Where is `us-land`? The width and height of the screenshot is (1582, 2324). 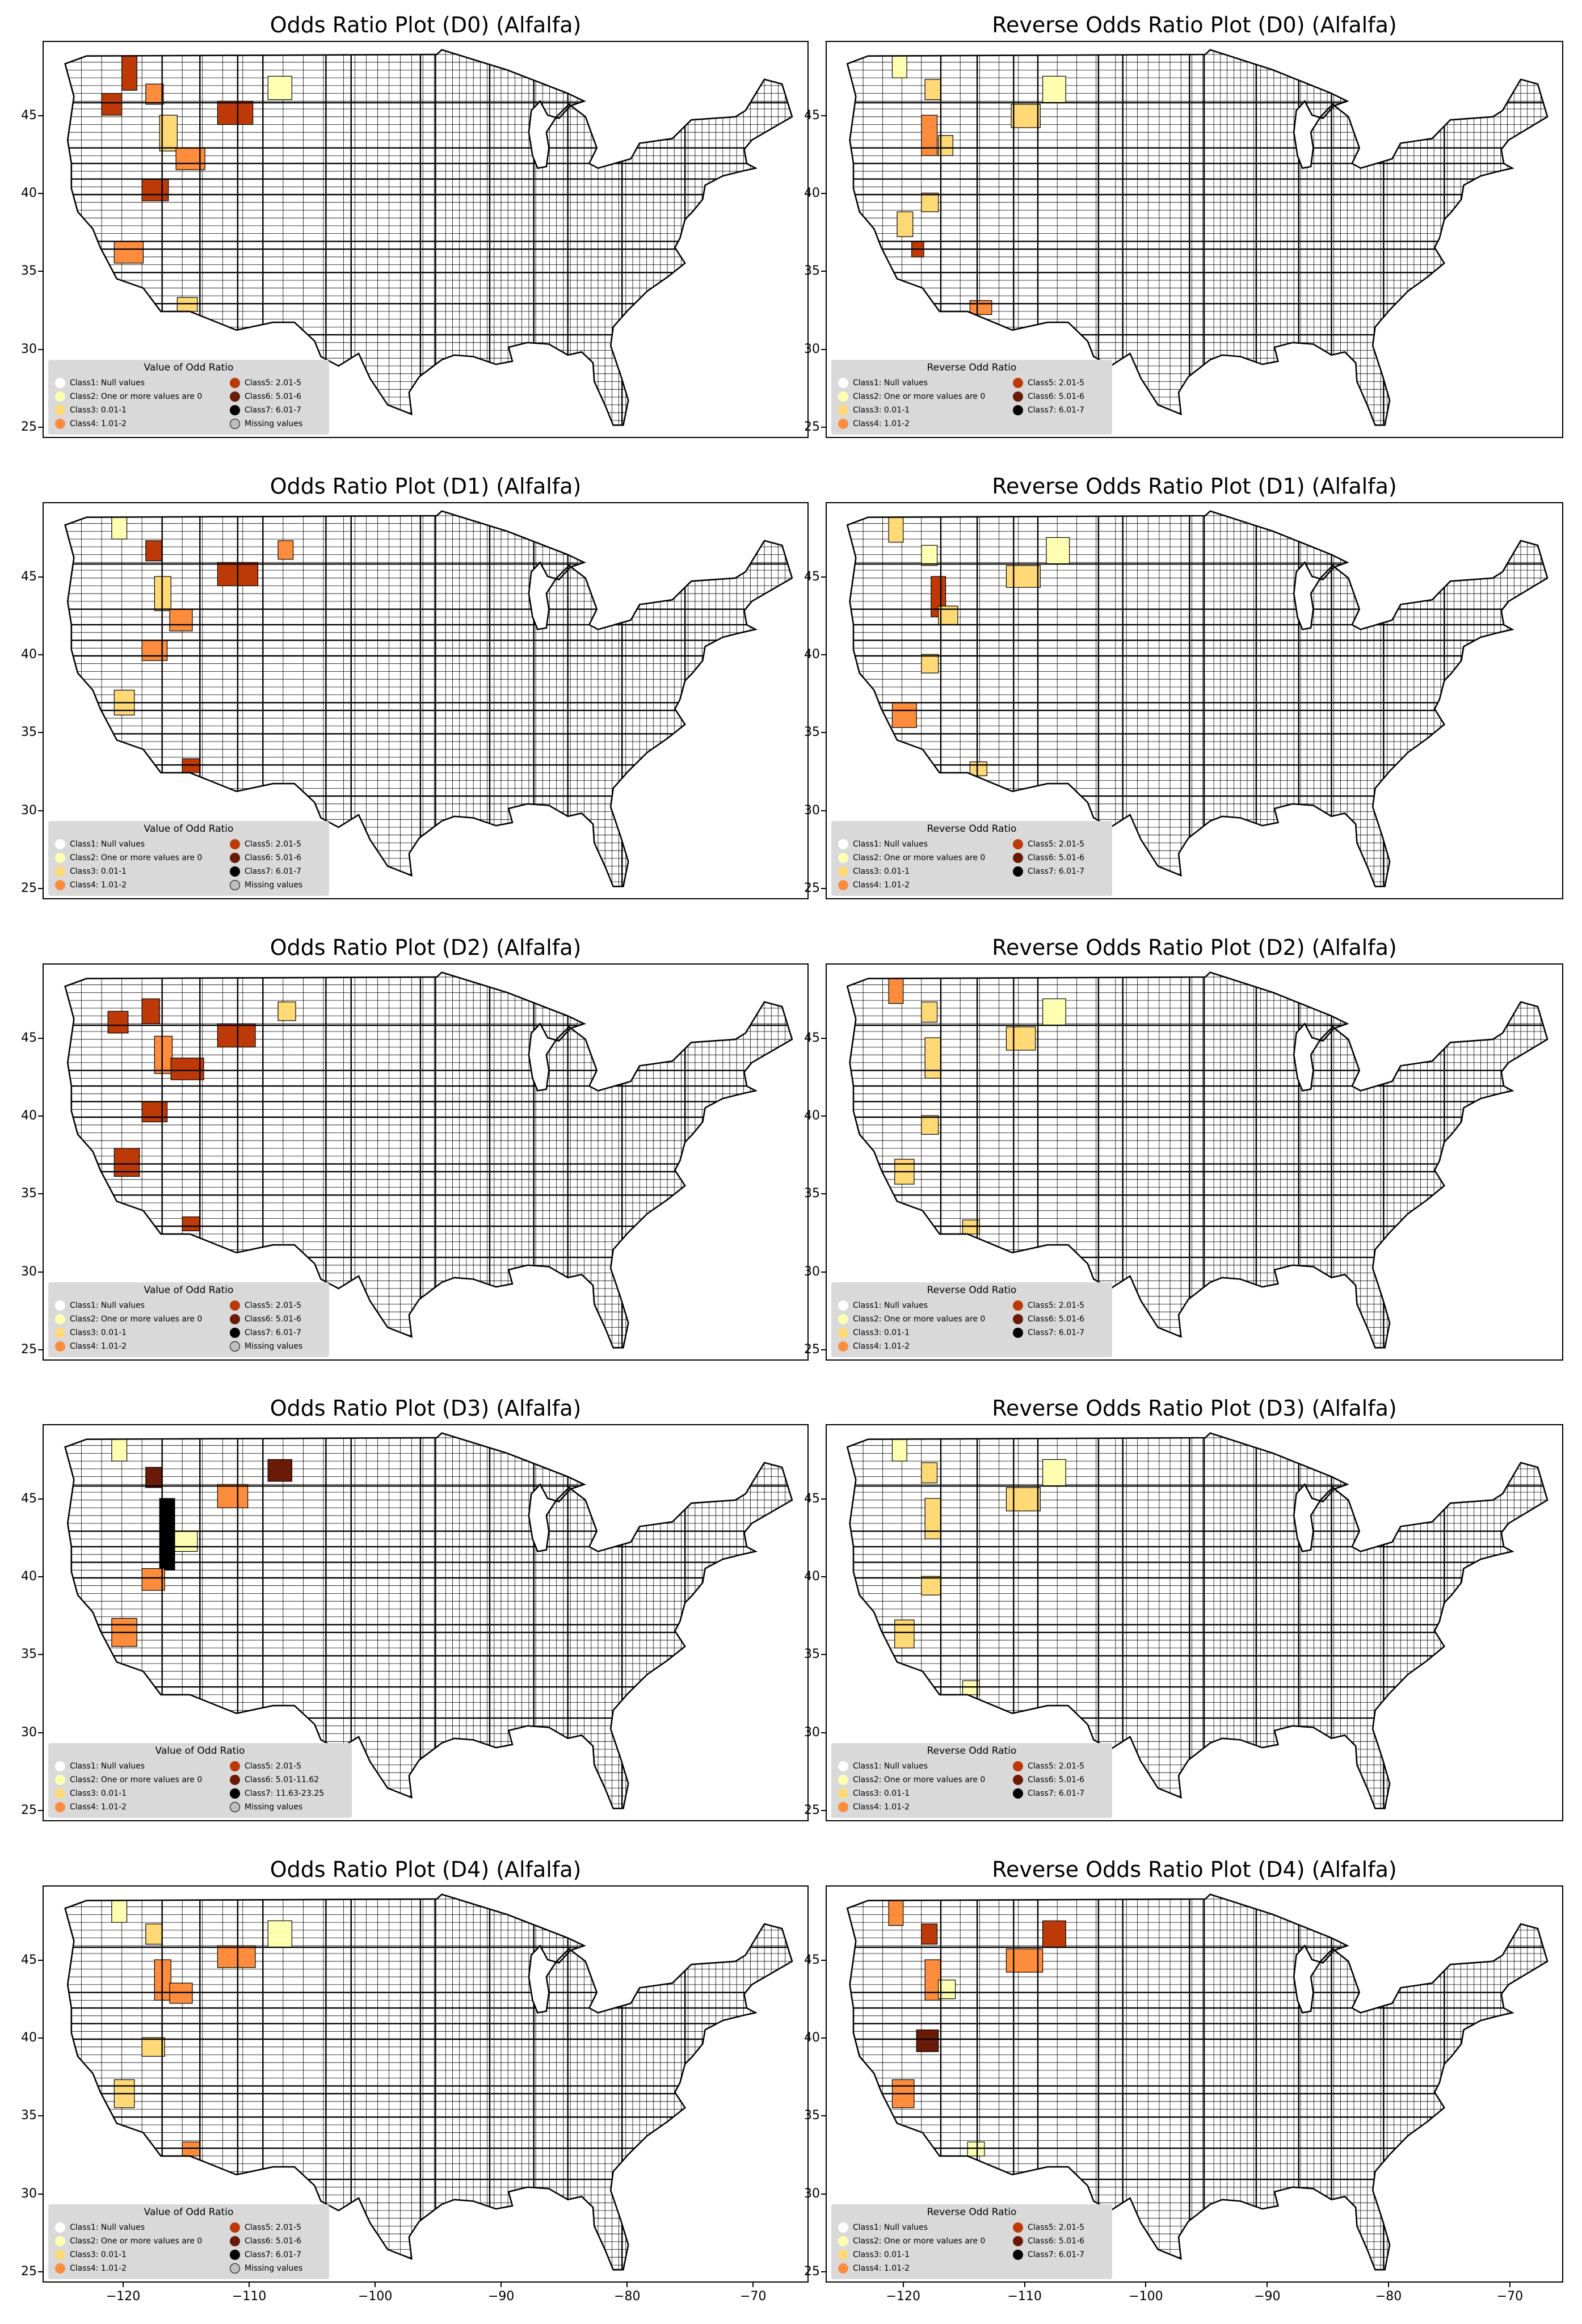 us-land is located at coordinates (428, 2082).